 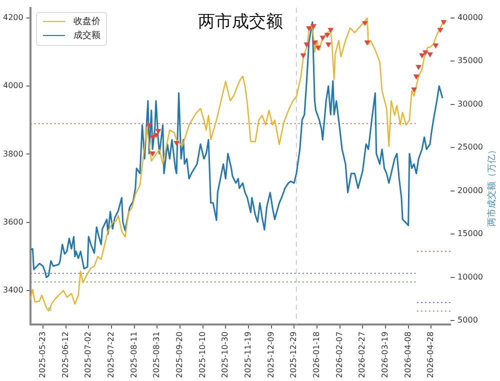 What do you see at coordinates (248, 355) in the screenshot?
I see `x-tick-label: 2025-11-19` at bounding box center [248, 355].